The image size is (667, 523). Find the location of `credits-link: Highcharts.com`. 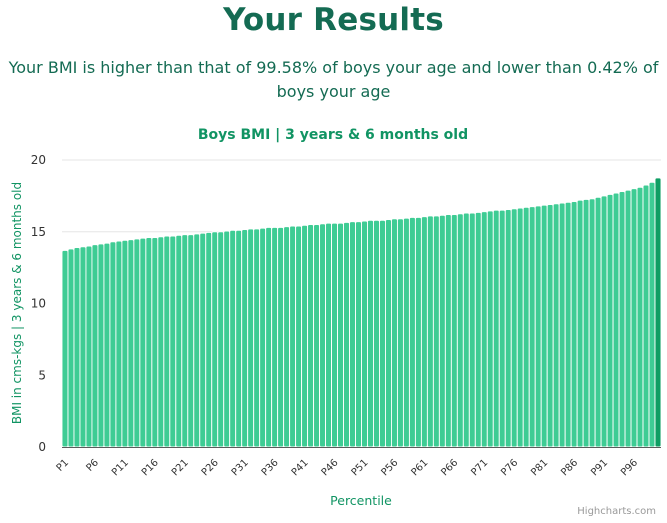

credits-link: Highcharts.com is located at coordinates (616, 511).